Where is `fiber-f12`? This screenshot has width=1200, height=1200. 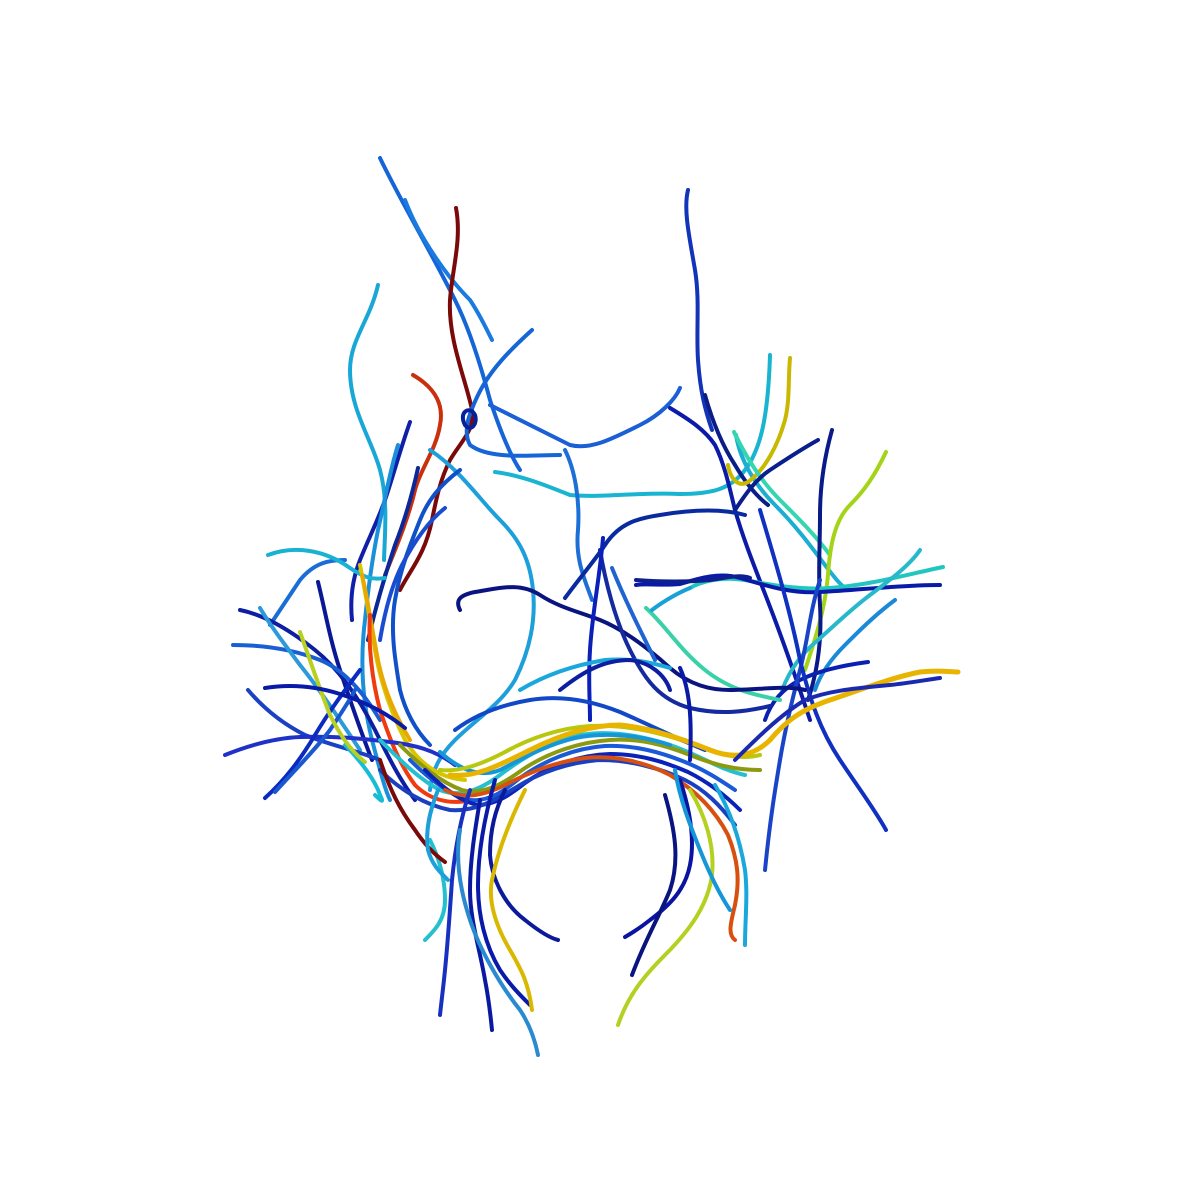 fiber-f12 is located at coordinates (482, 620).